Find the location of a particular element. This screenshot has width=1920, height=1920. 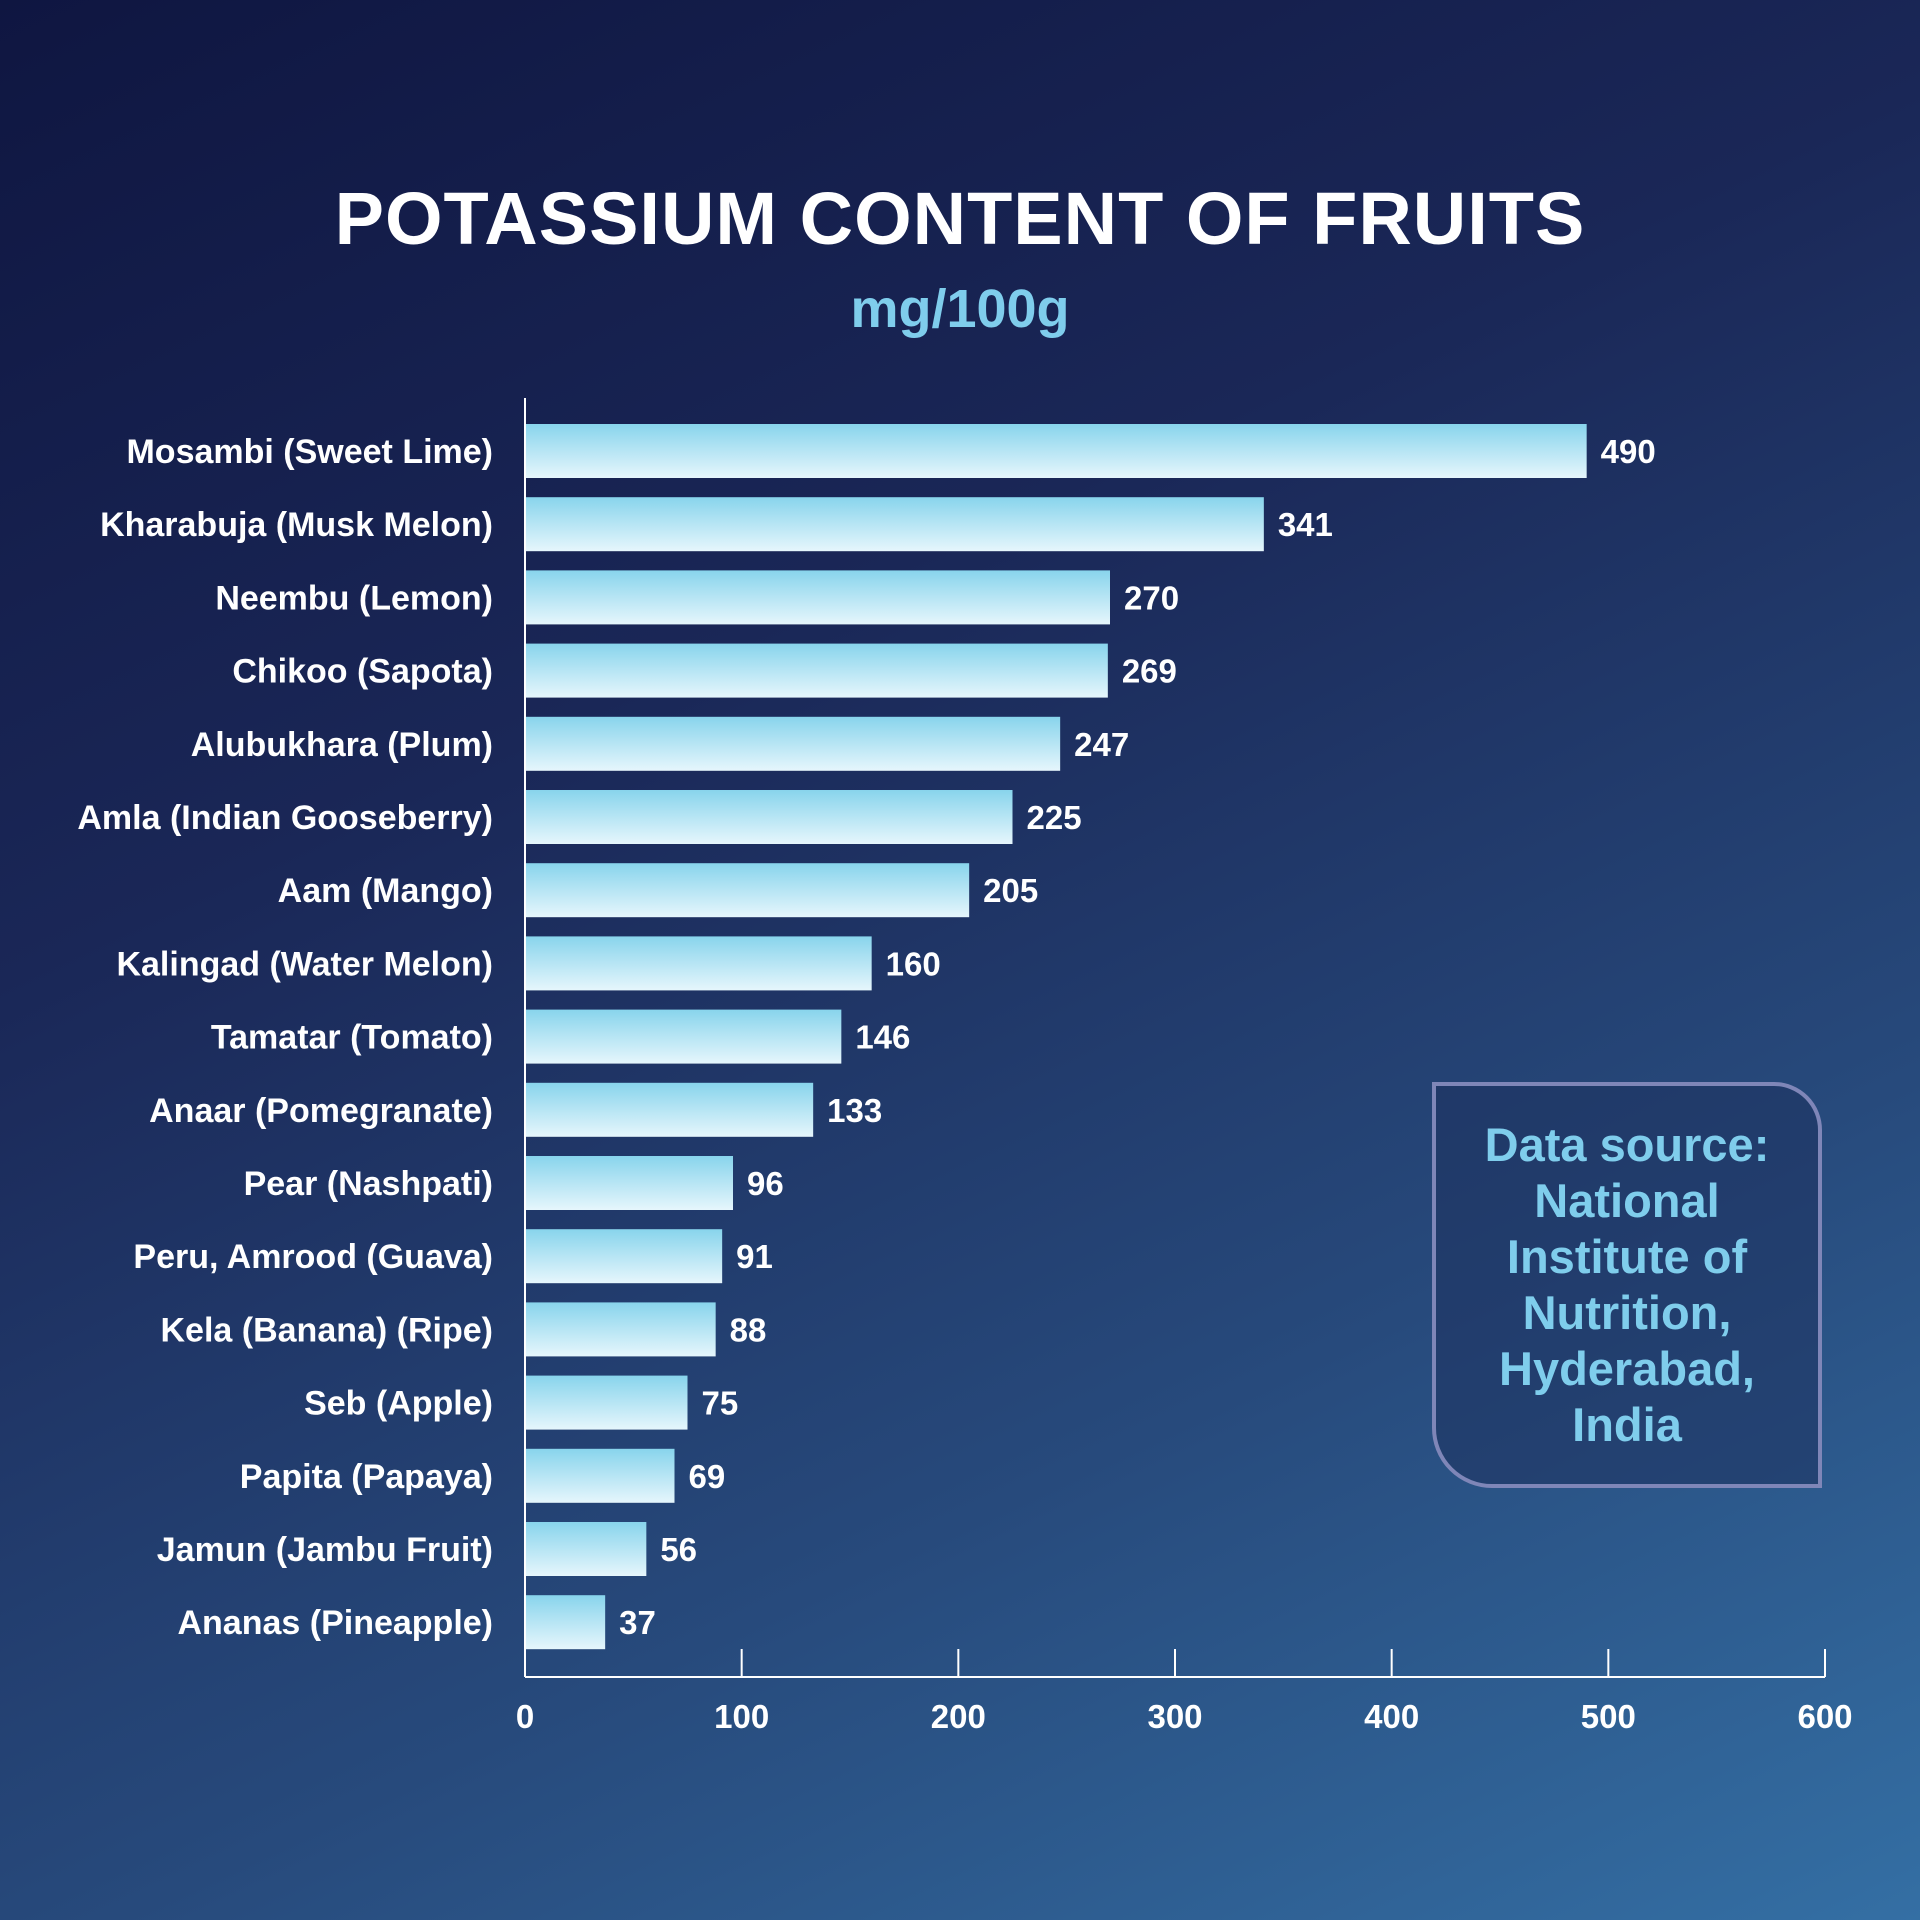

value-label: 91 is located at coordinates (754, 1256).